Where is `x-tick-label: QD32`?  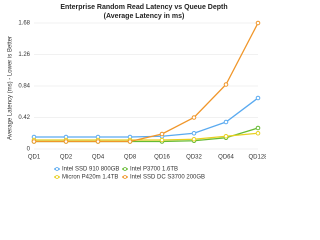
x-tick-label: QD32 is located at coordinates (194, 158).